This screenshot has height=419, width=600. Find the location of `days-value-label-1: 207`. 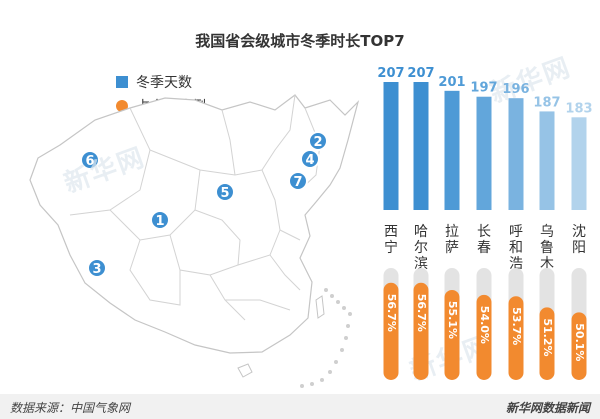

days-value-label-1: 207 is located at coordinates (390, 73).